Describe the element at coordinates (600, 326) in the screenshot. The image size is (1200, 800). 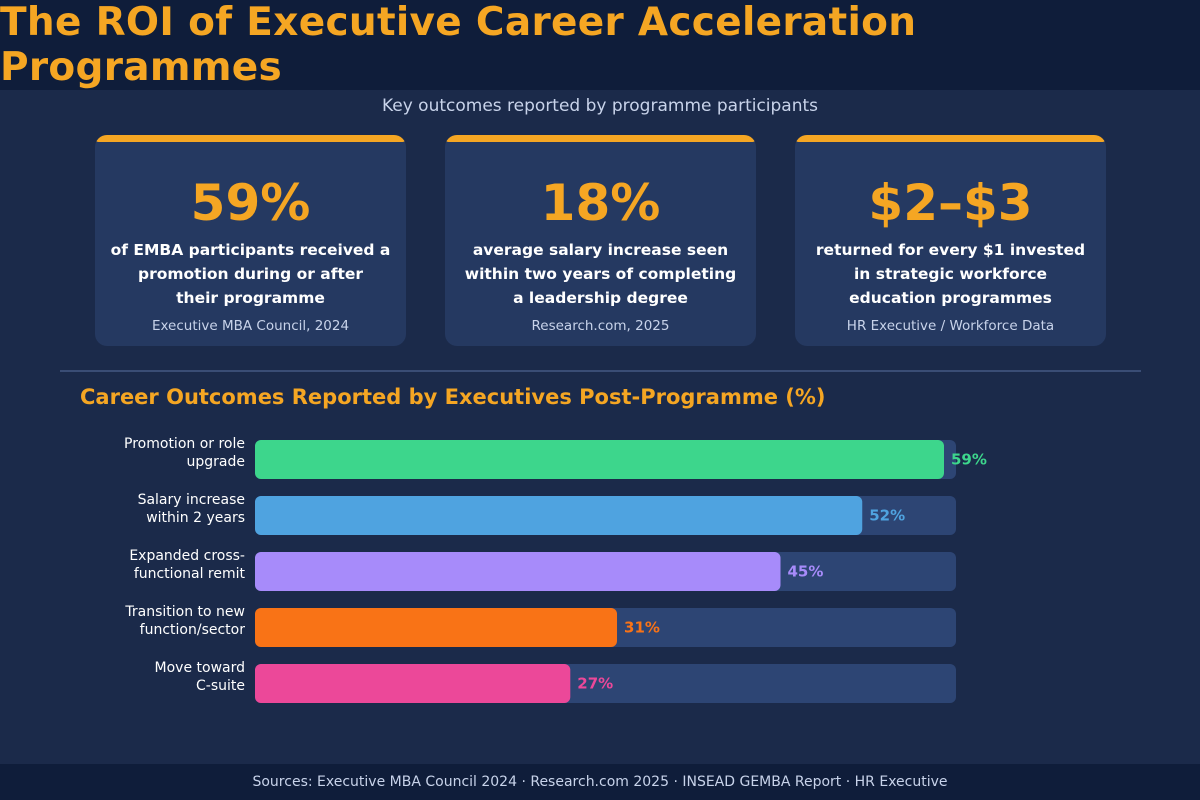
I see `stat-source: Research.com, 2025` at that location.